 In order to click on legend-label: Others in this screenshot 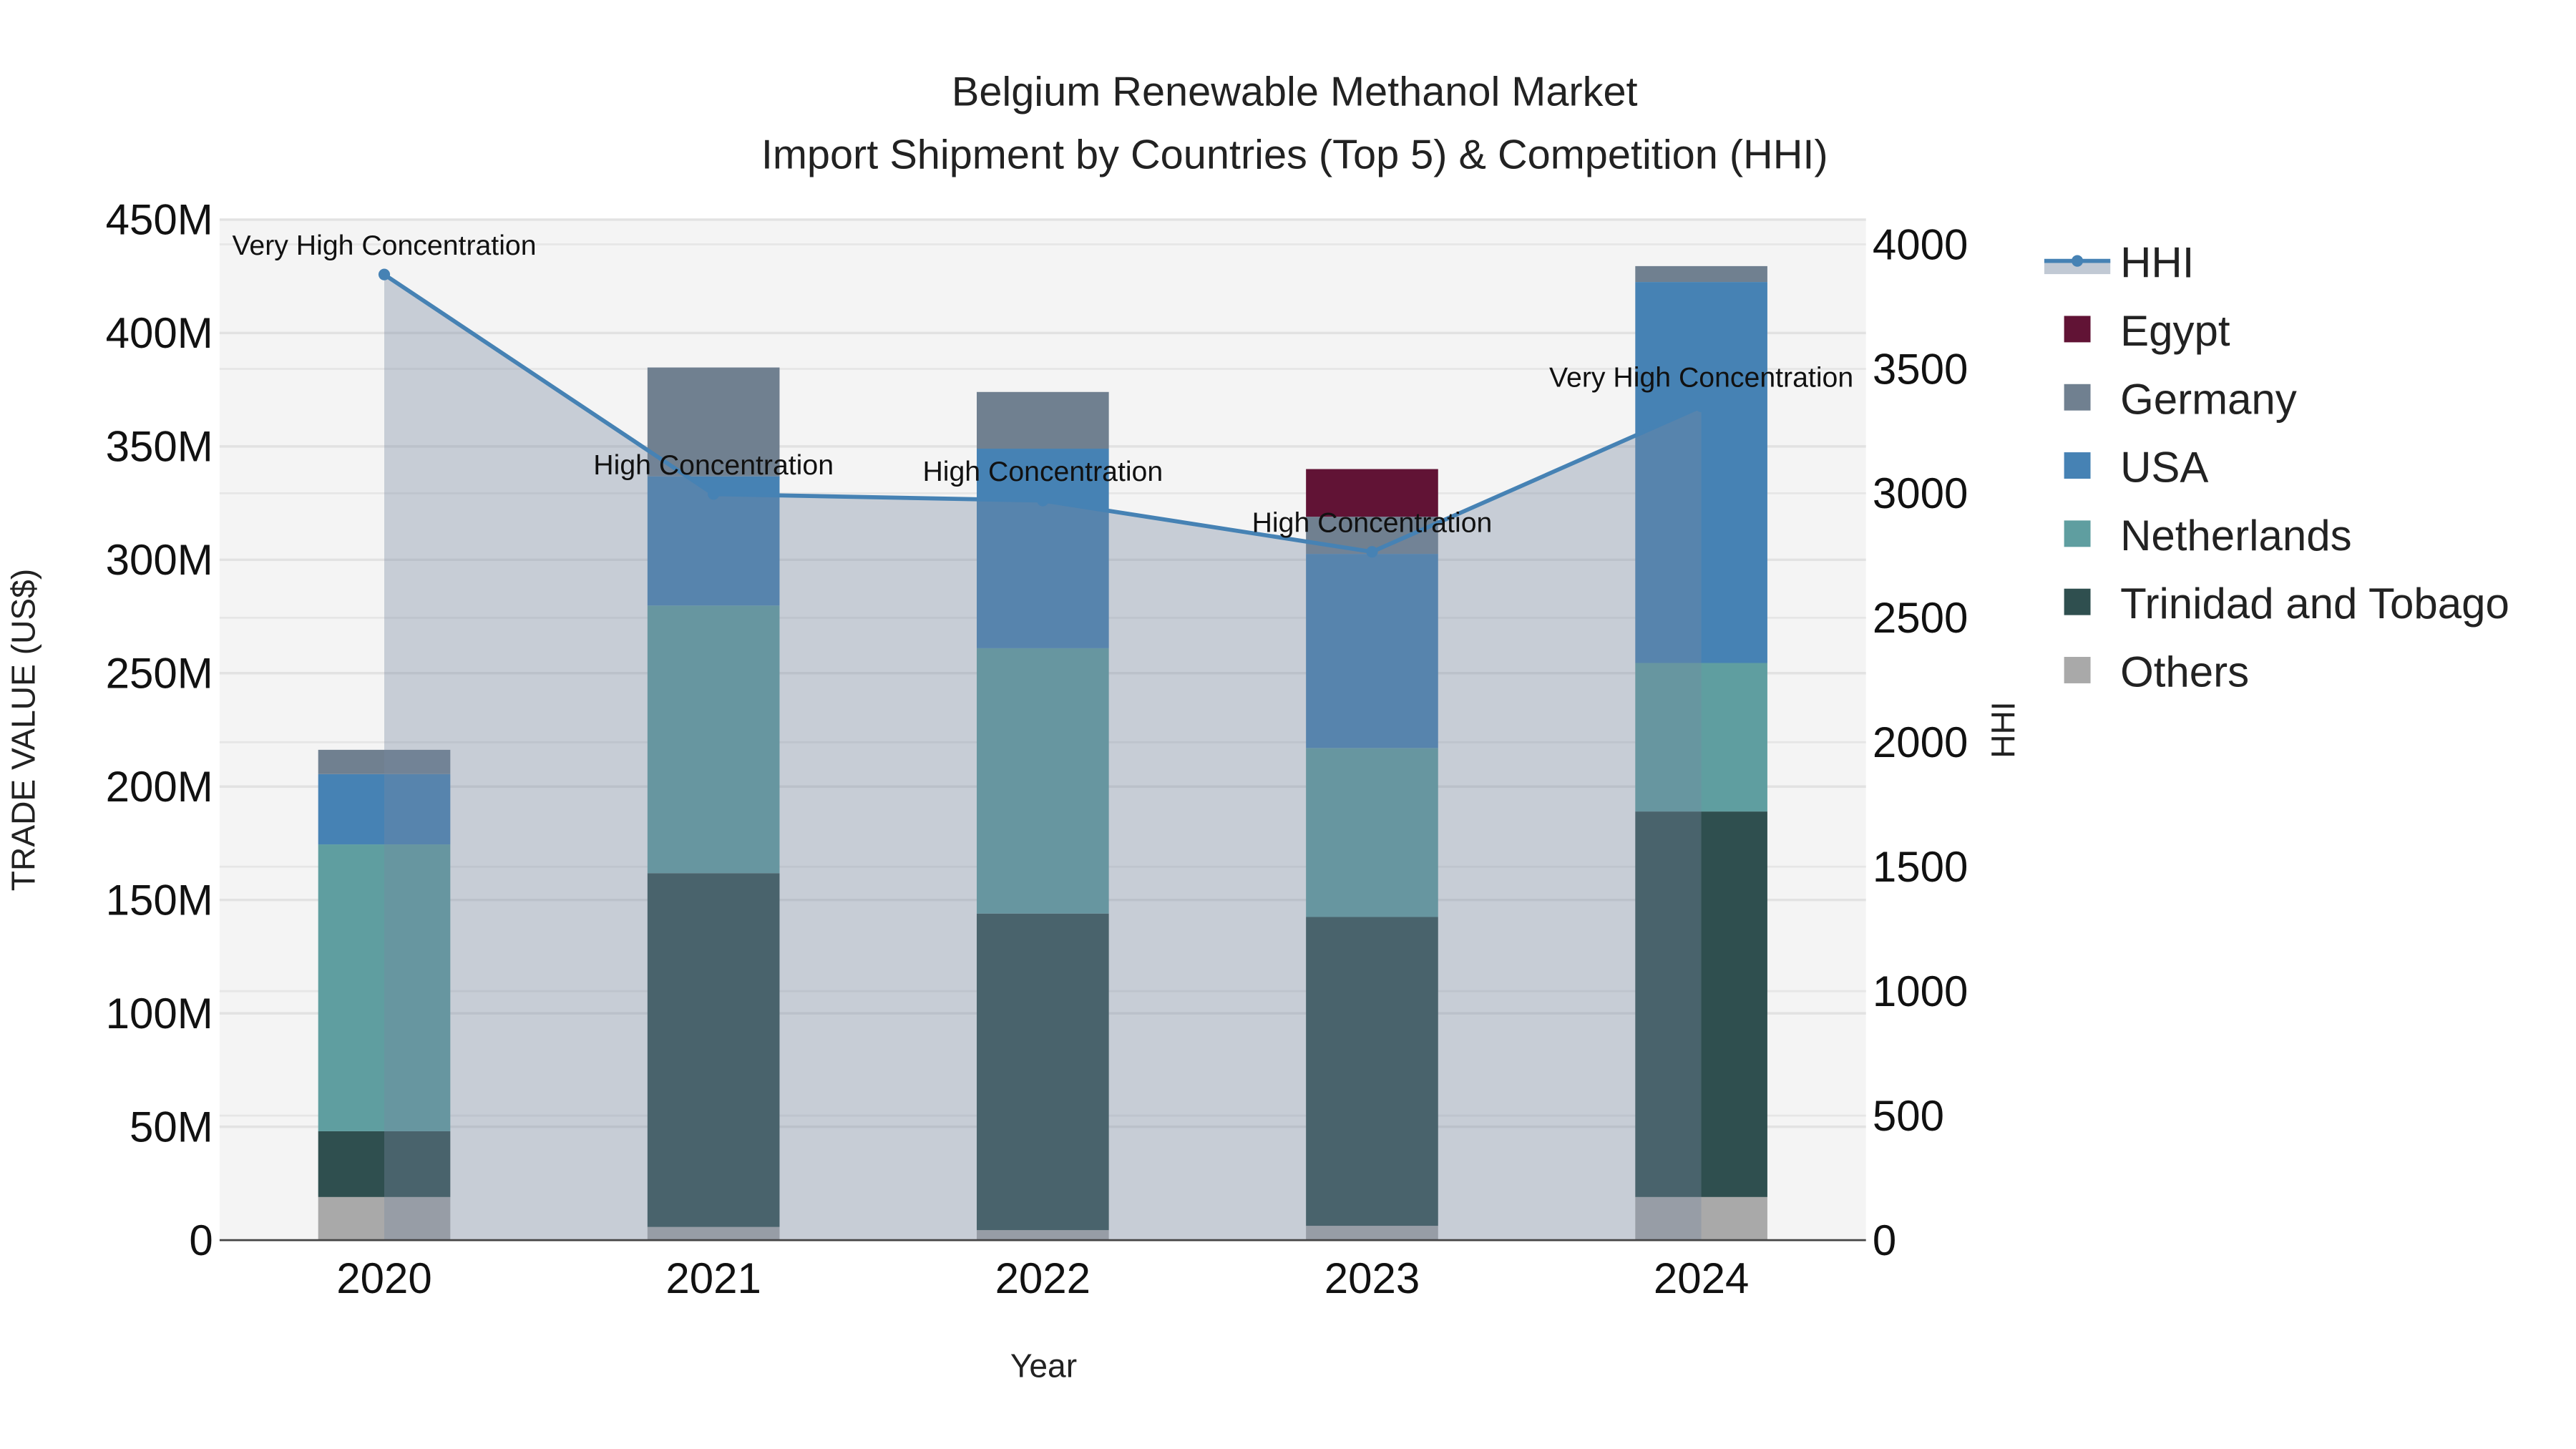, I will do `click(2184, 672)`.